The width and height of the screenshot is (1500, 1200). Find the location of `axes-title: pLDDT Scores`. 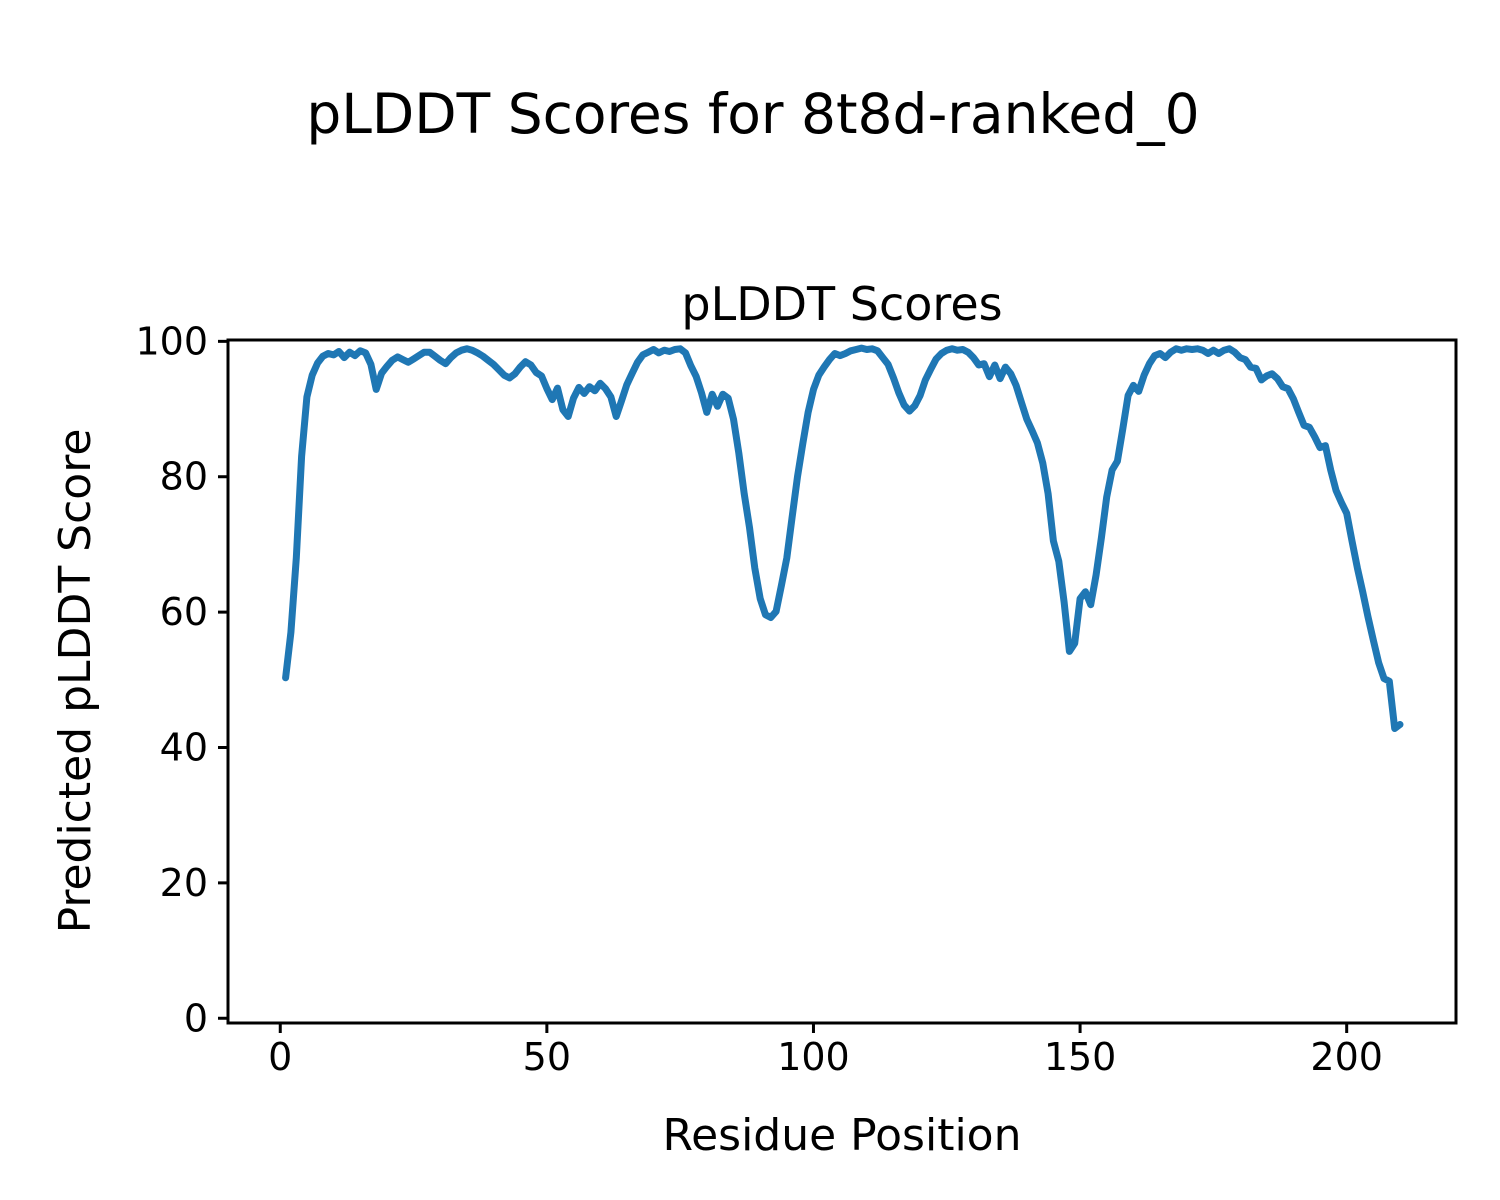

axes-title: pLDDT Scores is located at coordinates (841, 304).